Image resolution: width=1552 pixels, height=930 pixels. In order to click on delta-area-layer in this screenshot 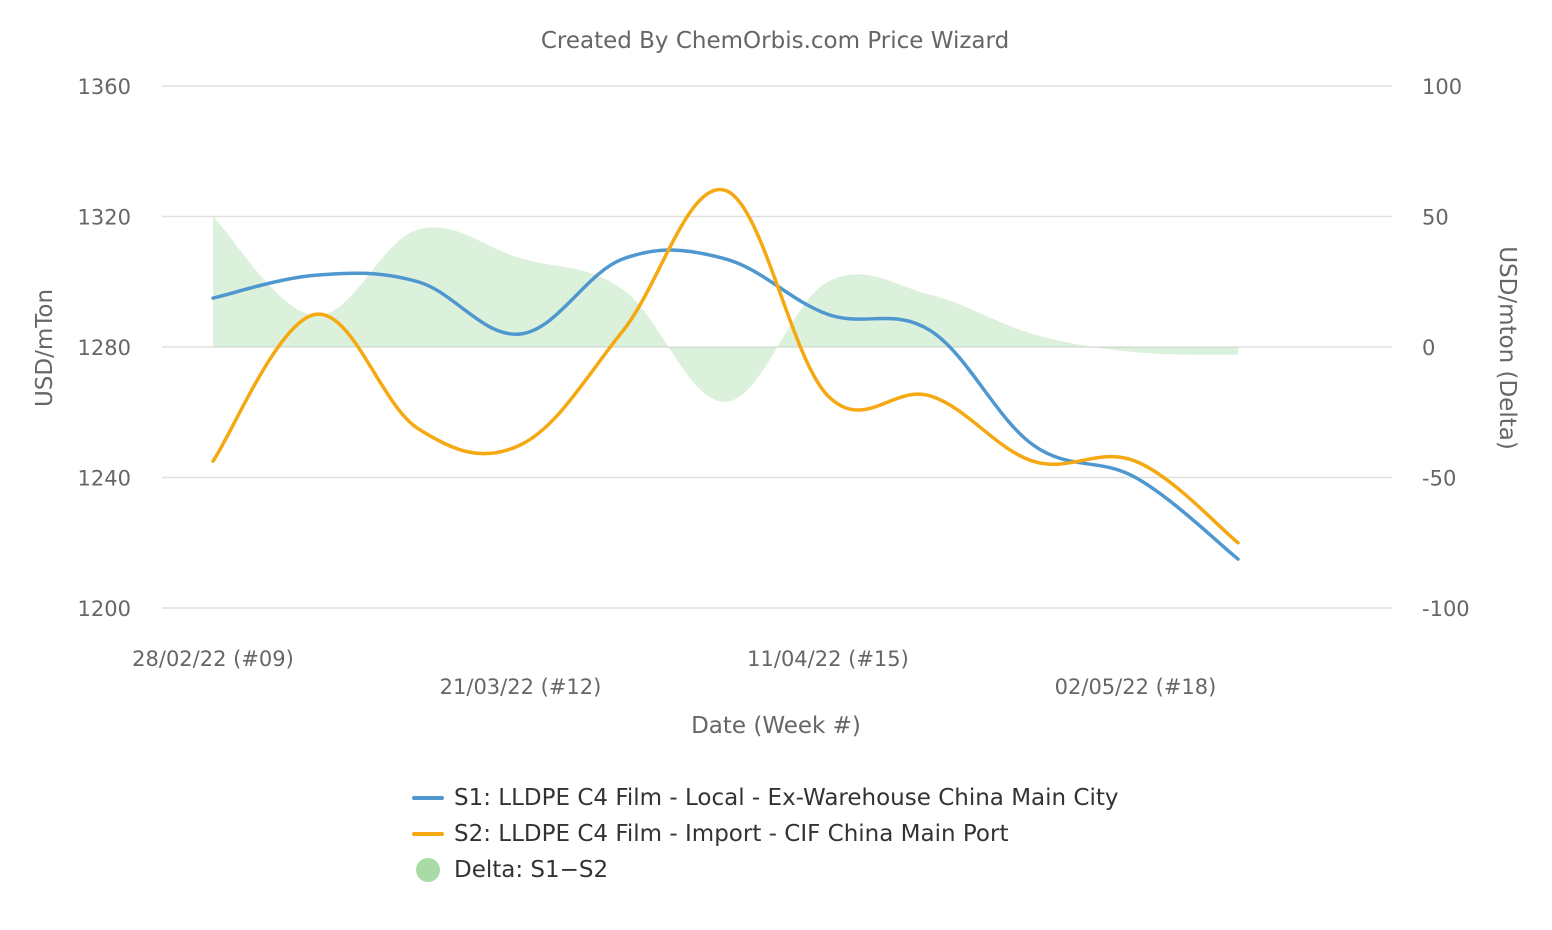, I will do `click(725, 309)`.